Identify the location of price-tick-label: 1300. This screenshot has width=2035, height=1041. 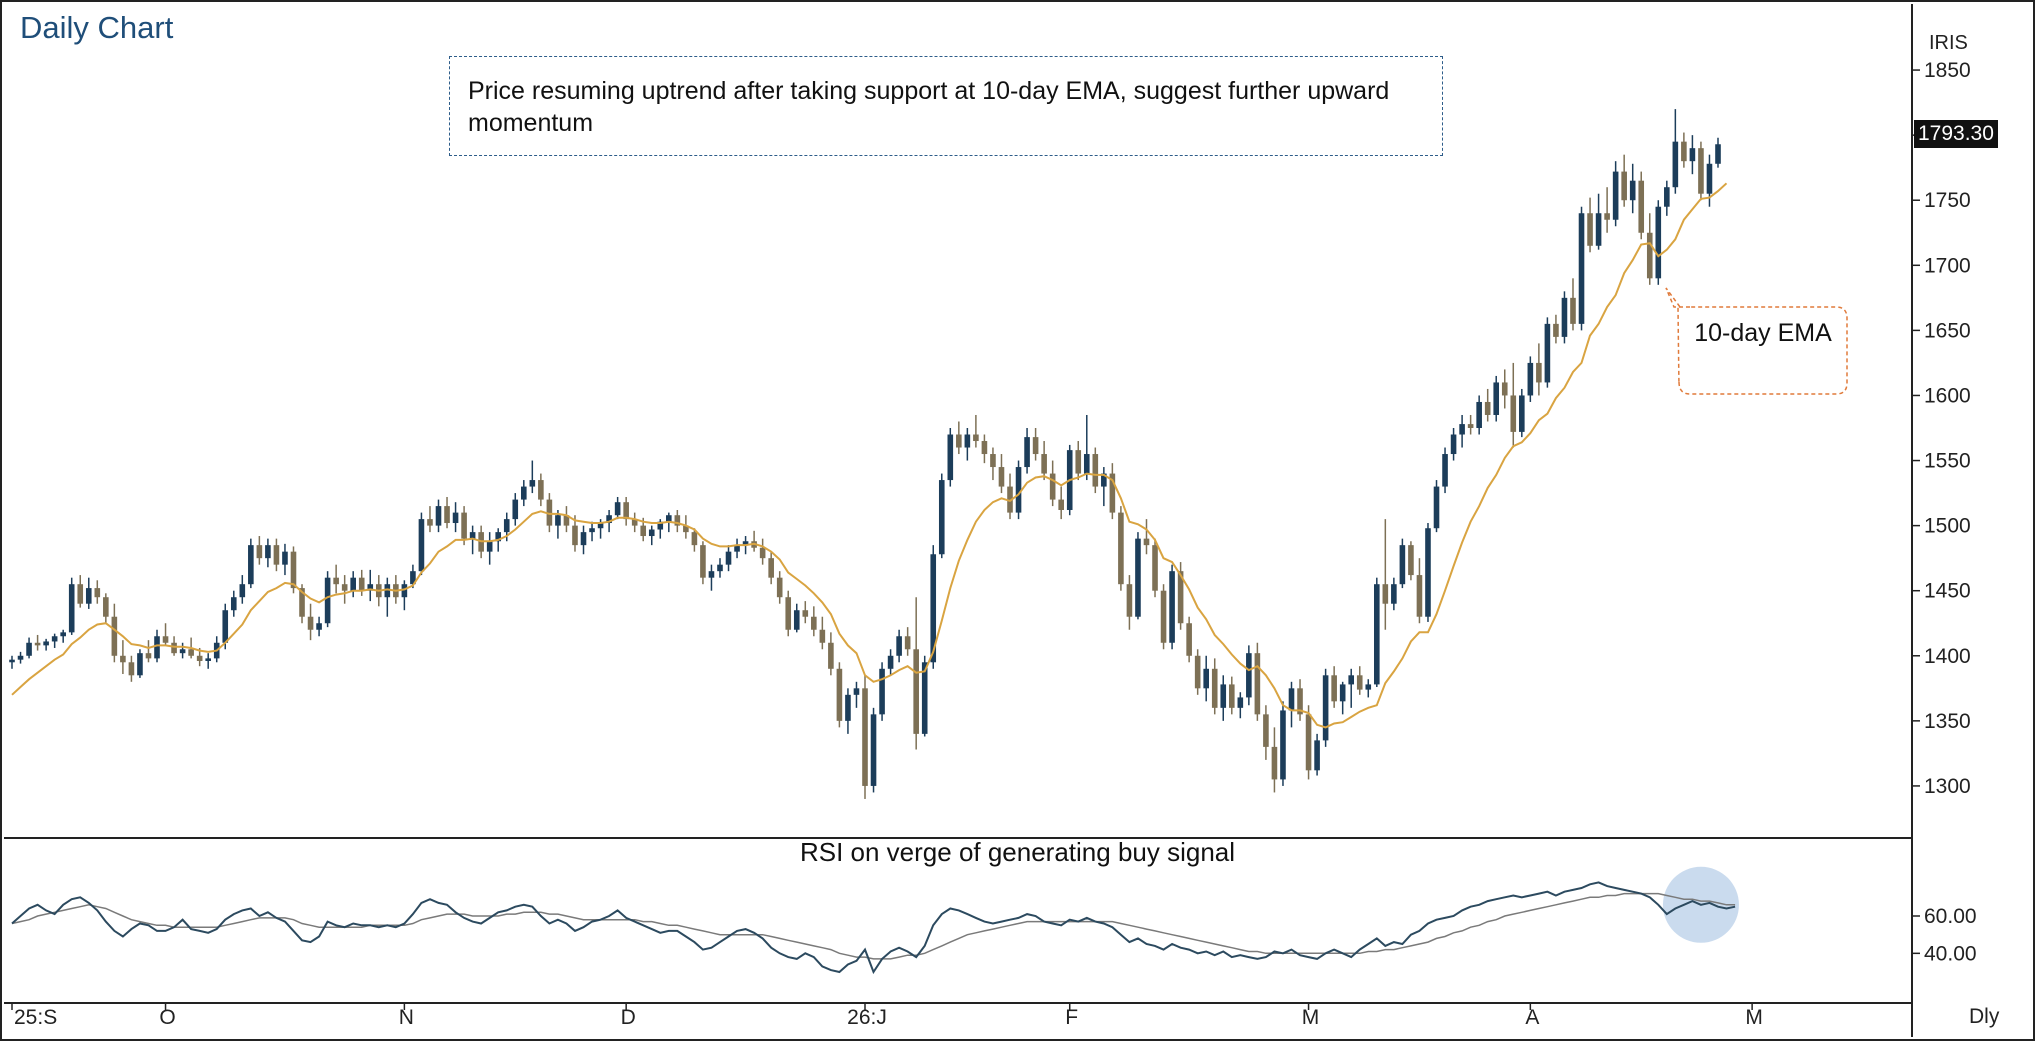
(1947, 786).